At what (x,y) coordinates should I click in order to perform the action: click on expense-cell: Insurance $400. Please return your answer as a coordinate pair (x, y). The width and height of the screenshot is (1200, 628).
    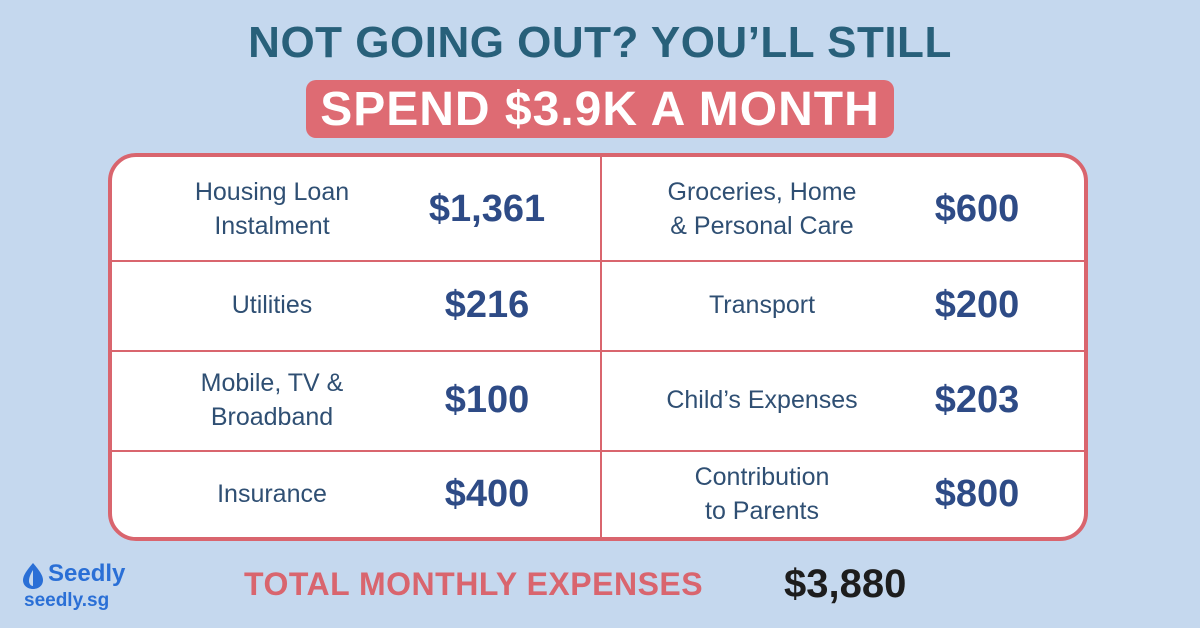
    Looking at the image, I should click on (356, 491).